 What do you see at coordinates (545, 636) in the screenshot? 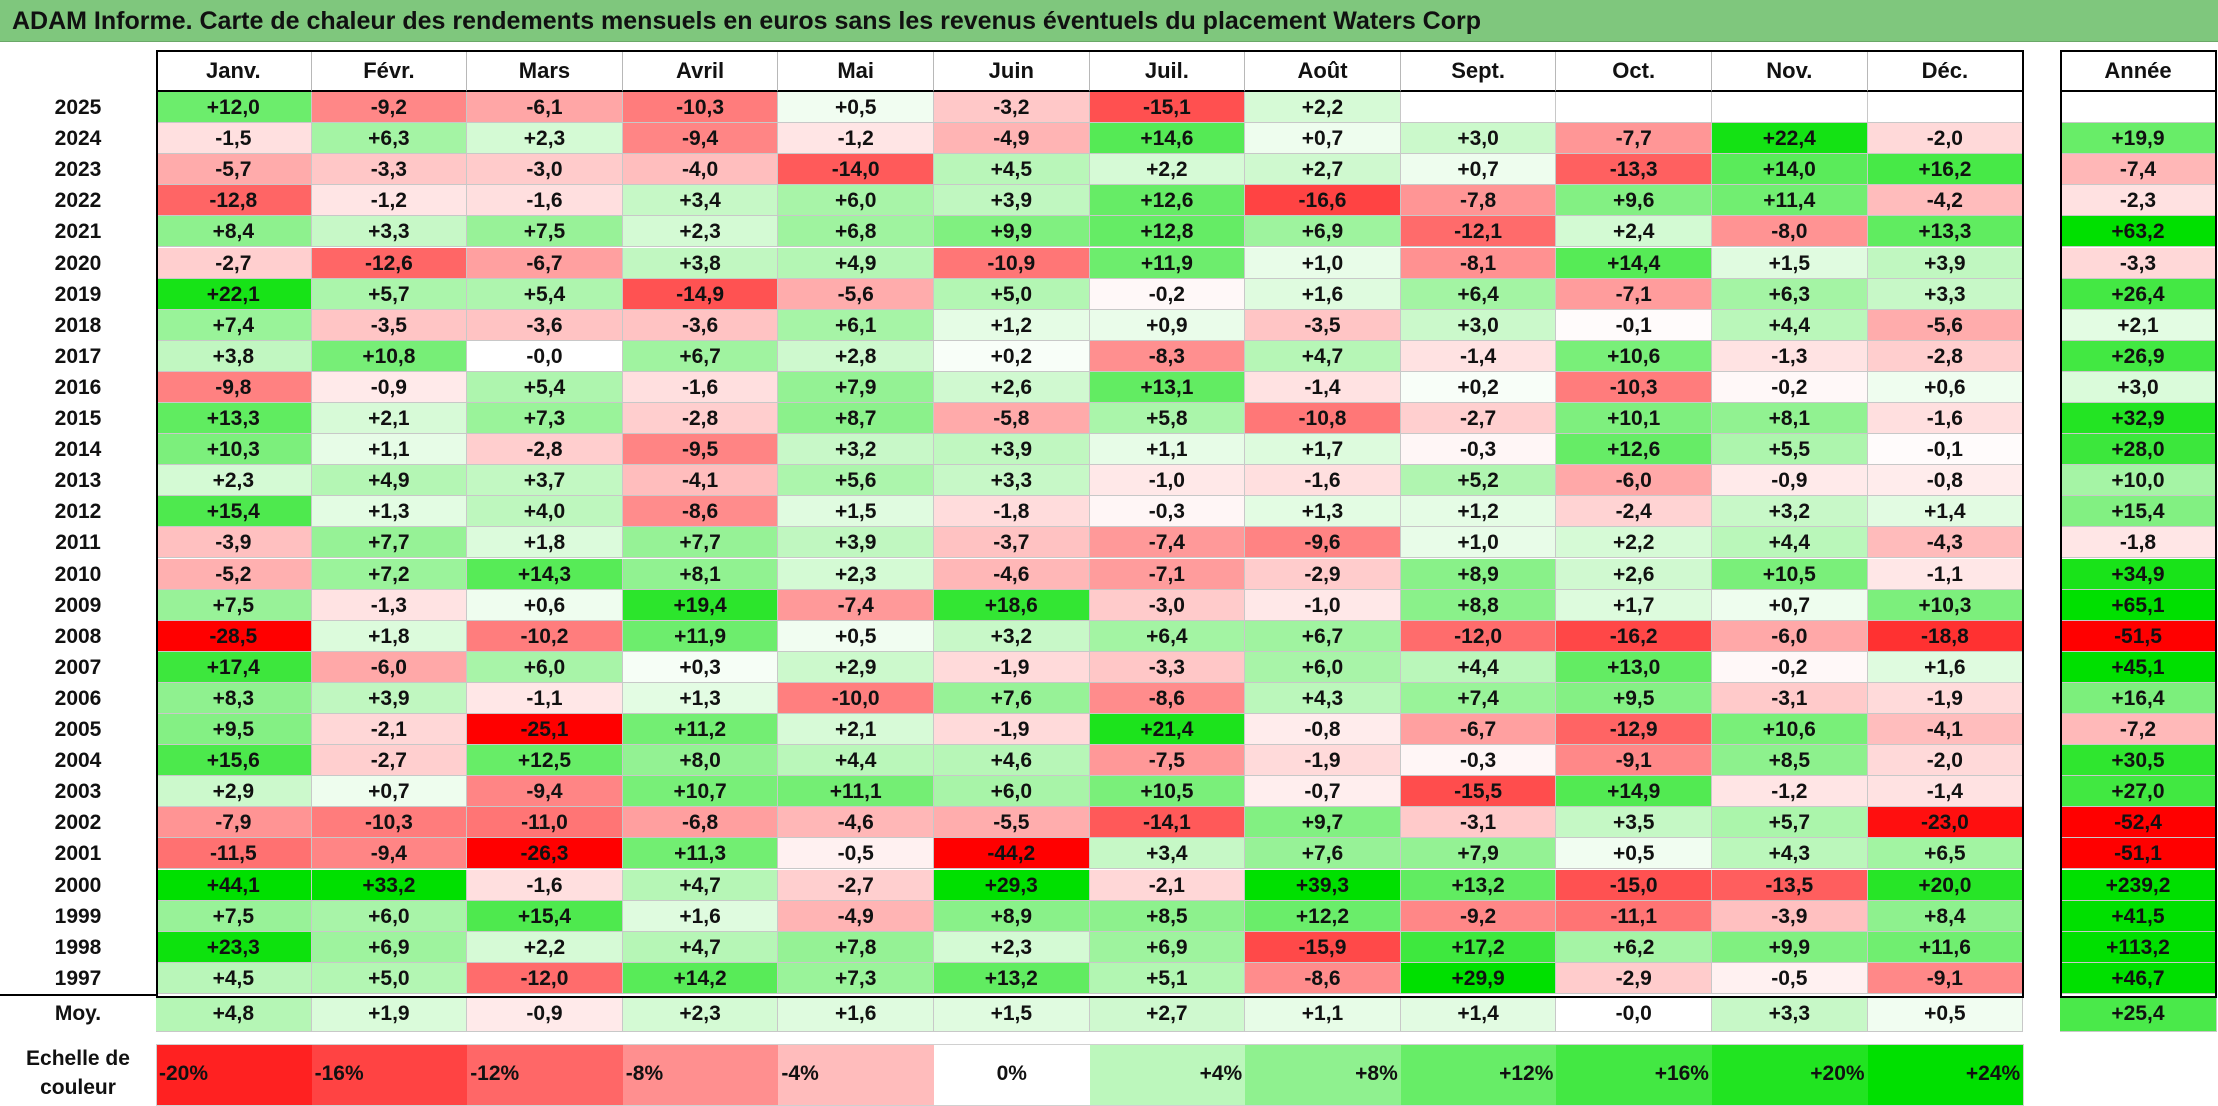
I see `heatmap-cell: -10,2` at bounding box center [545, 636].